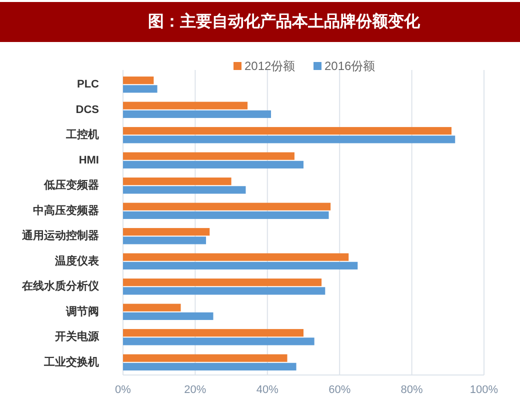 The image size is (520, 411). What do you see at coordinates (123, 390) in the screenshot?
I see `x-tick-label: 0%` at bounding box center [123, 390].